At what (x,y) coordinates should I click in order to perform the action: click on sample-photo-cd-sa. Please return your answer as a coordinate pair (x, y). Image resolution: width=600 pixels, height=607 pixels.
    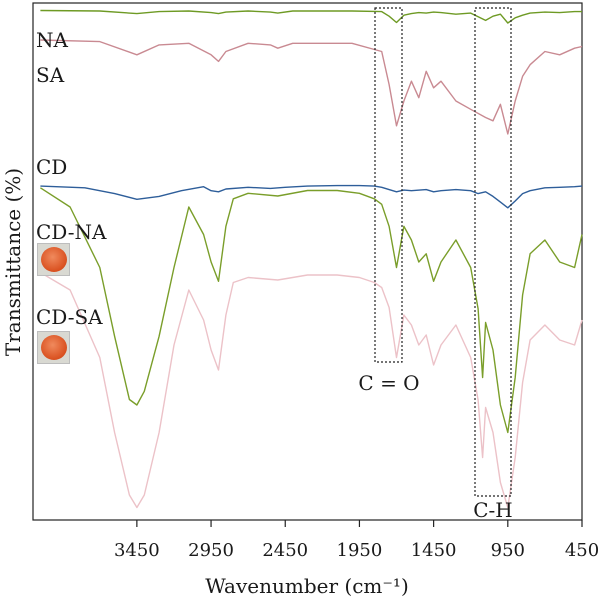
    Looking at the image, I should click on (53, 347).